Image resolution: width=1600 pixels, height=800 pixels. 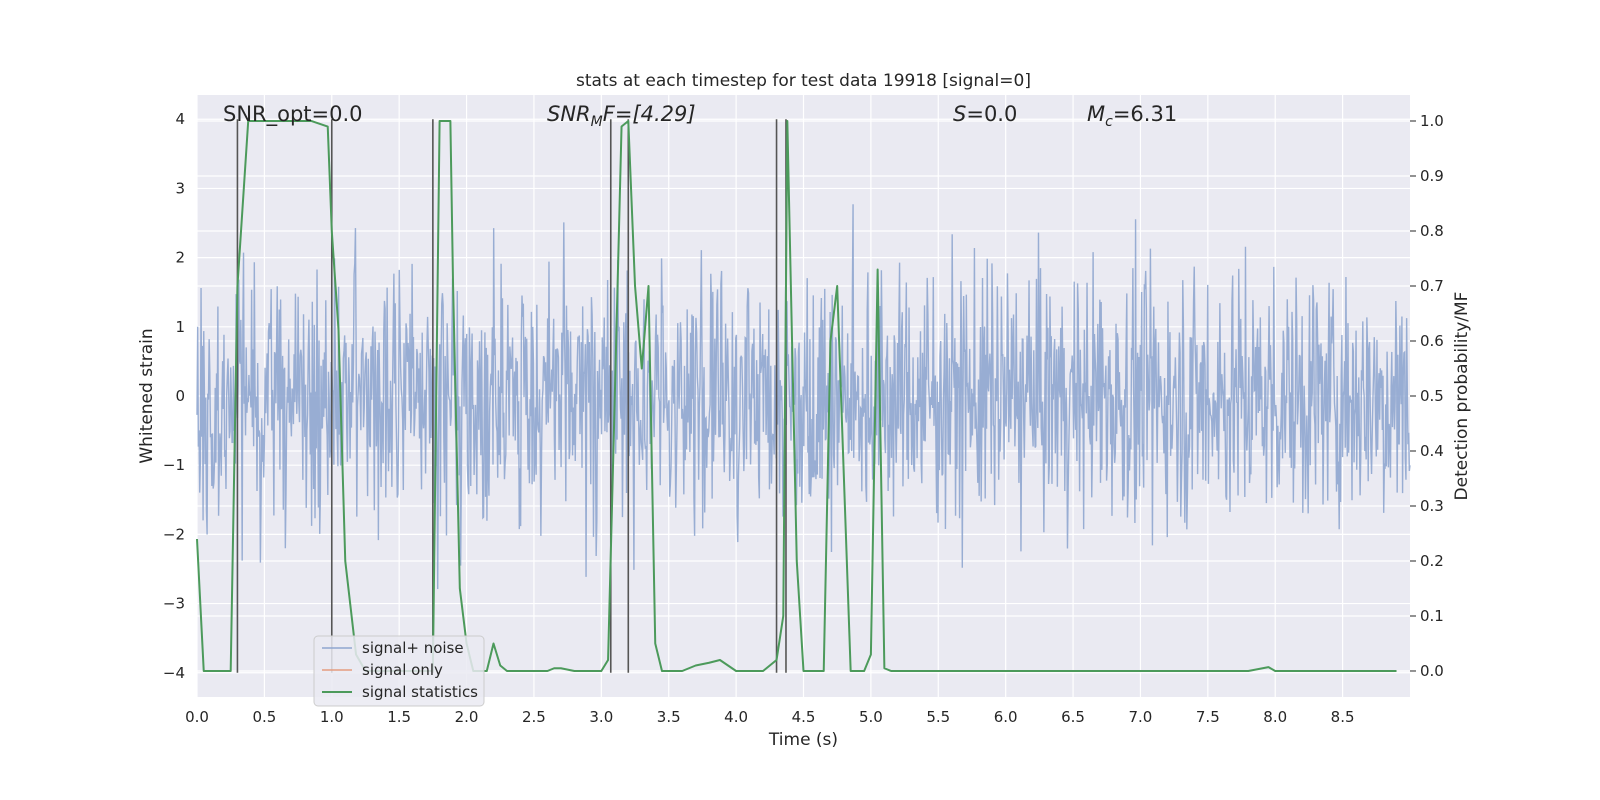 What do you see at coordinates (649, 114) in the screenshot?
I see `annotation-snr-mf-tail: F=[4.29]` at bounding box center [649, 114].